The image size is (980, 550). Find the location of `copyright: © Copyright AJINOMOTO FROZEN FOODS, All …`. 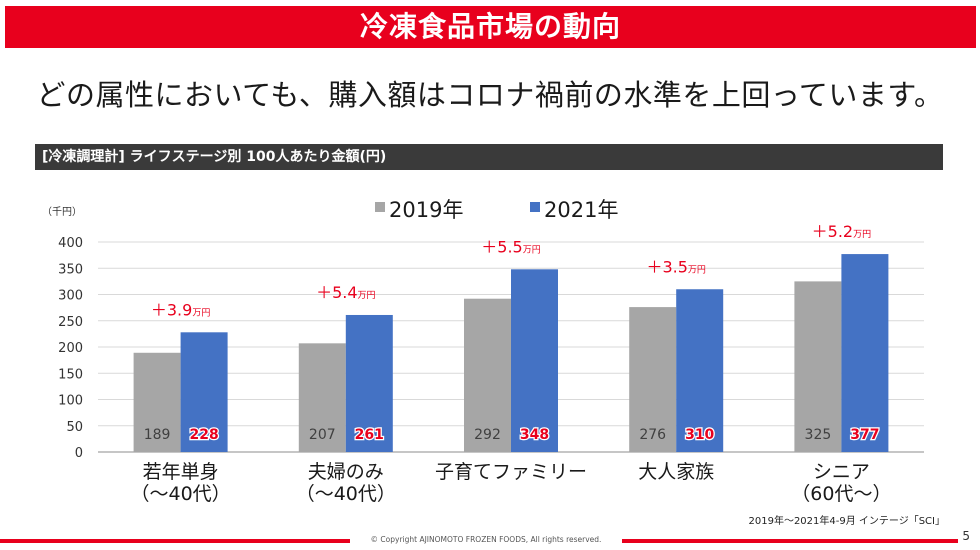

copyright: © Copyright AJINOMOTO FROZEN FOODS, All … is located at coordinates (486, 539).